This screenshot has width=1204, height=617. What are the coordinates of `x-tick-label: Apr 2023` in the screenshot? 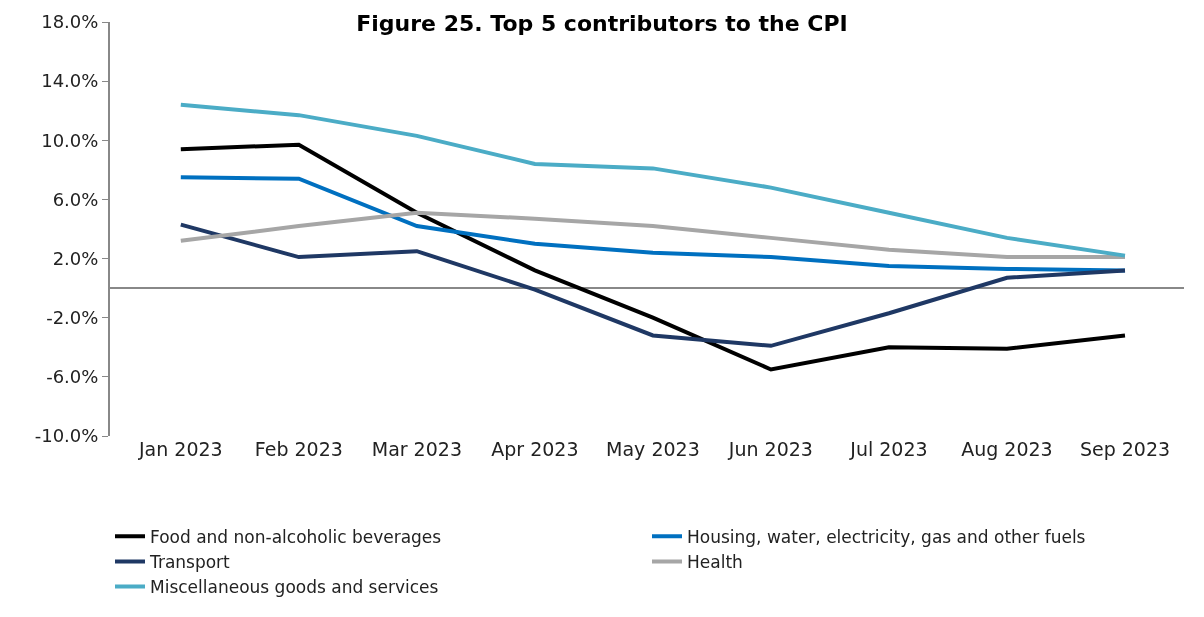 It's located at (535, 449).